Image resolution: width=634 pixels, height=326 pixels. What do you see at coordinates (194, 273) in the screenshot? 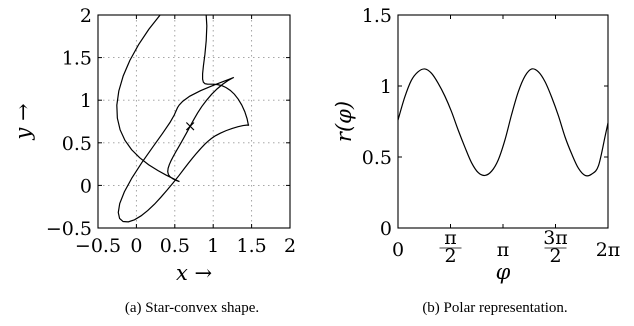
I see `x-axis-label-a: x →` at bounding box center [194, 273].